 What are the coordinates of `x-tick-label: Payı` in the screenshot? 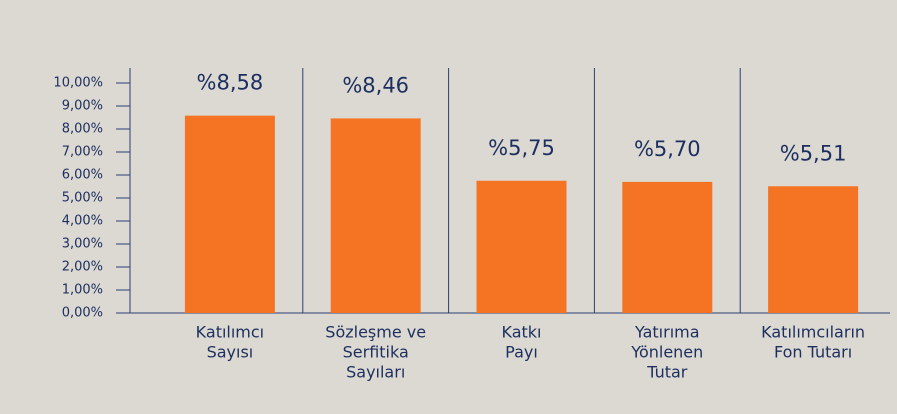 It's located at (521, 352).